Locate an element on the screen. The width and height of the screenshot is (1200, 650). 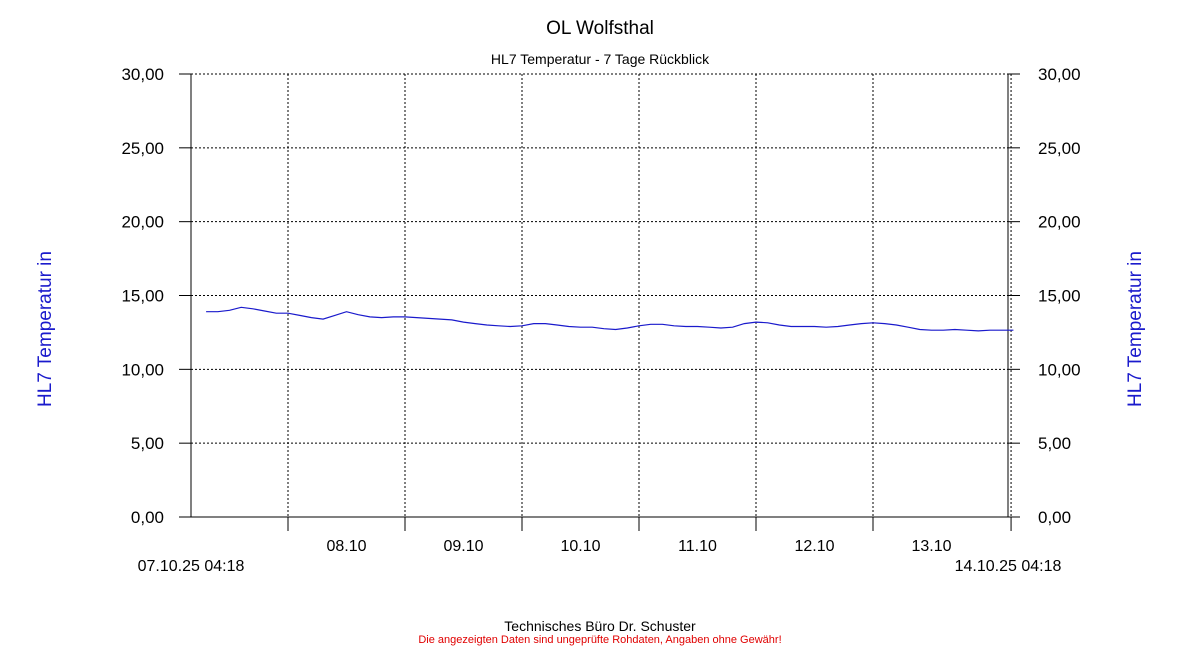
y-tick-label-right: 5,00 is located at coordinates (1054, 443).